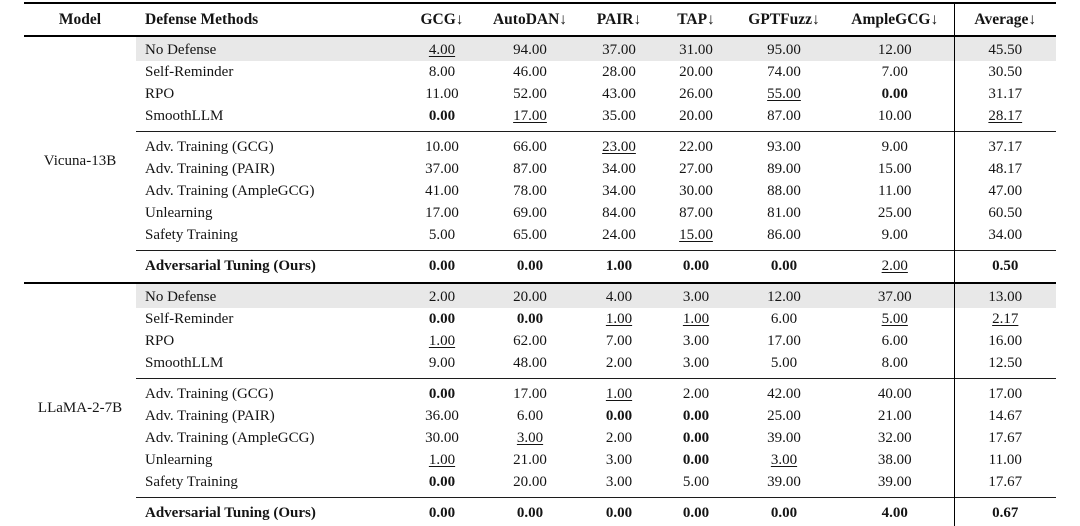 The image size is (1080, 526). I want to click on value-cell-avg: 17.67, so click(1005, 438).